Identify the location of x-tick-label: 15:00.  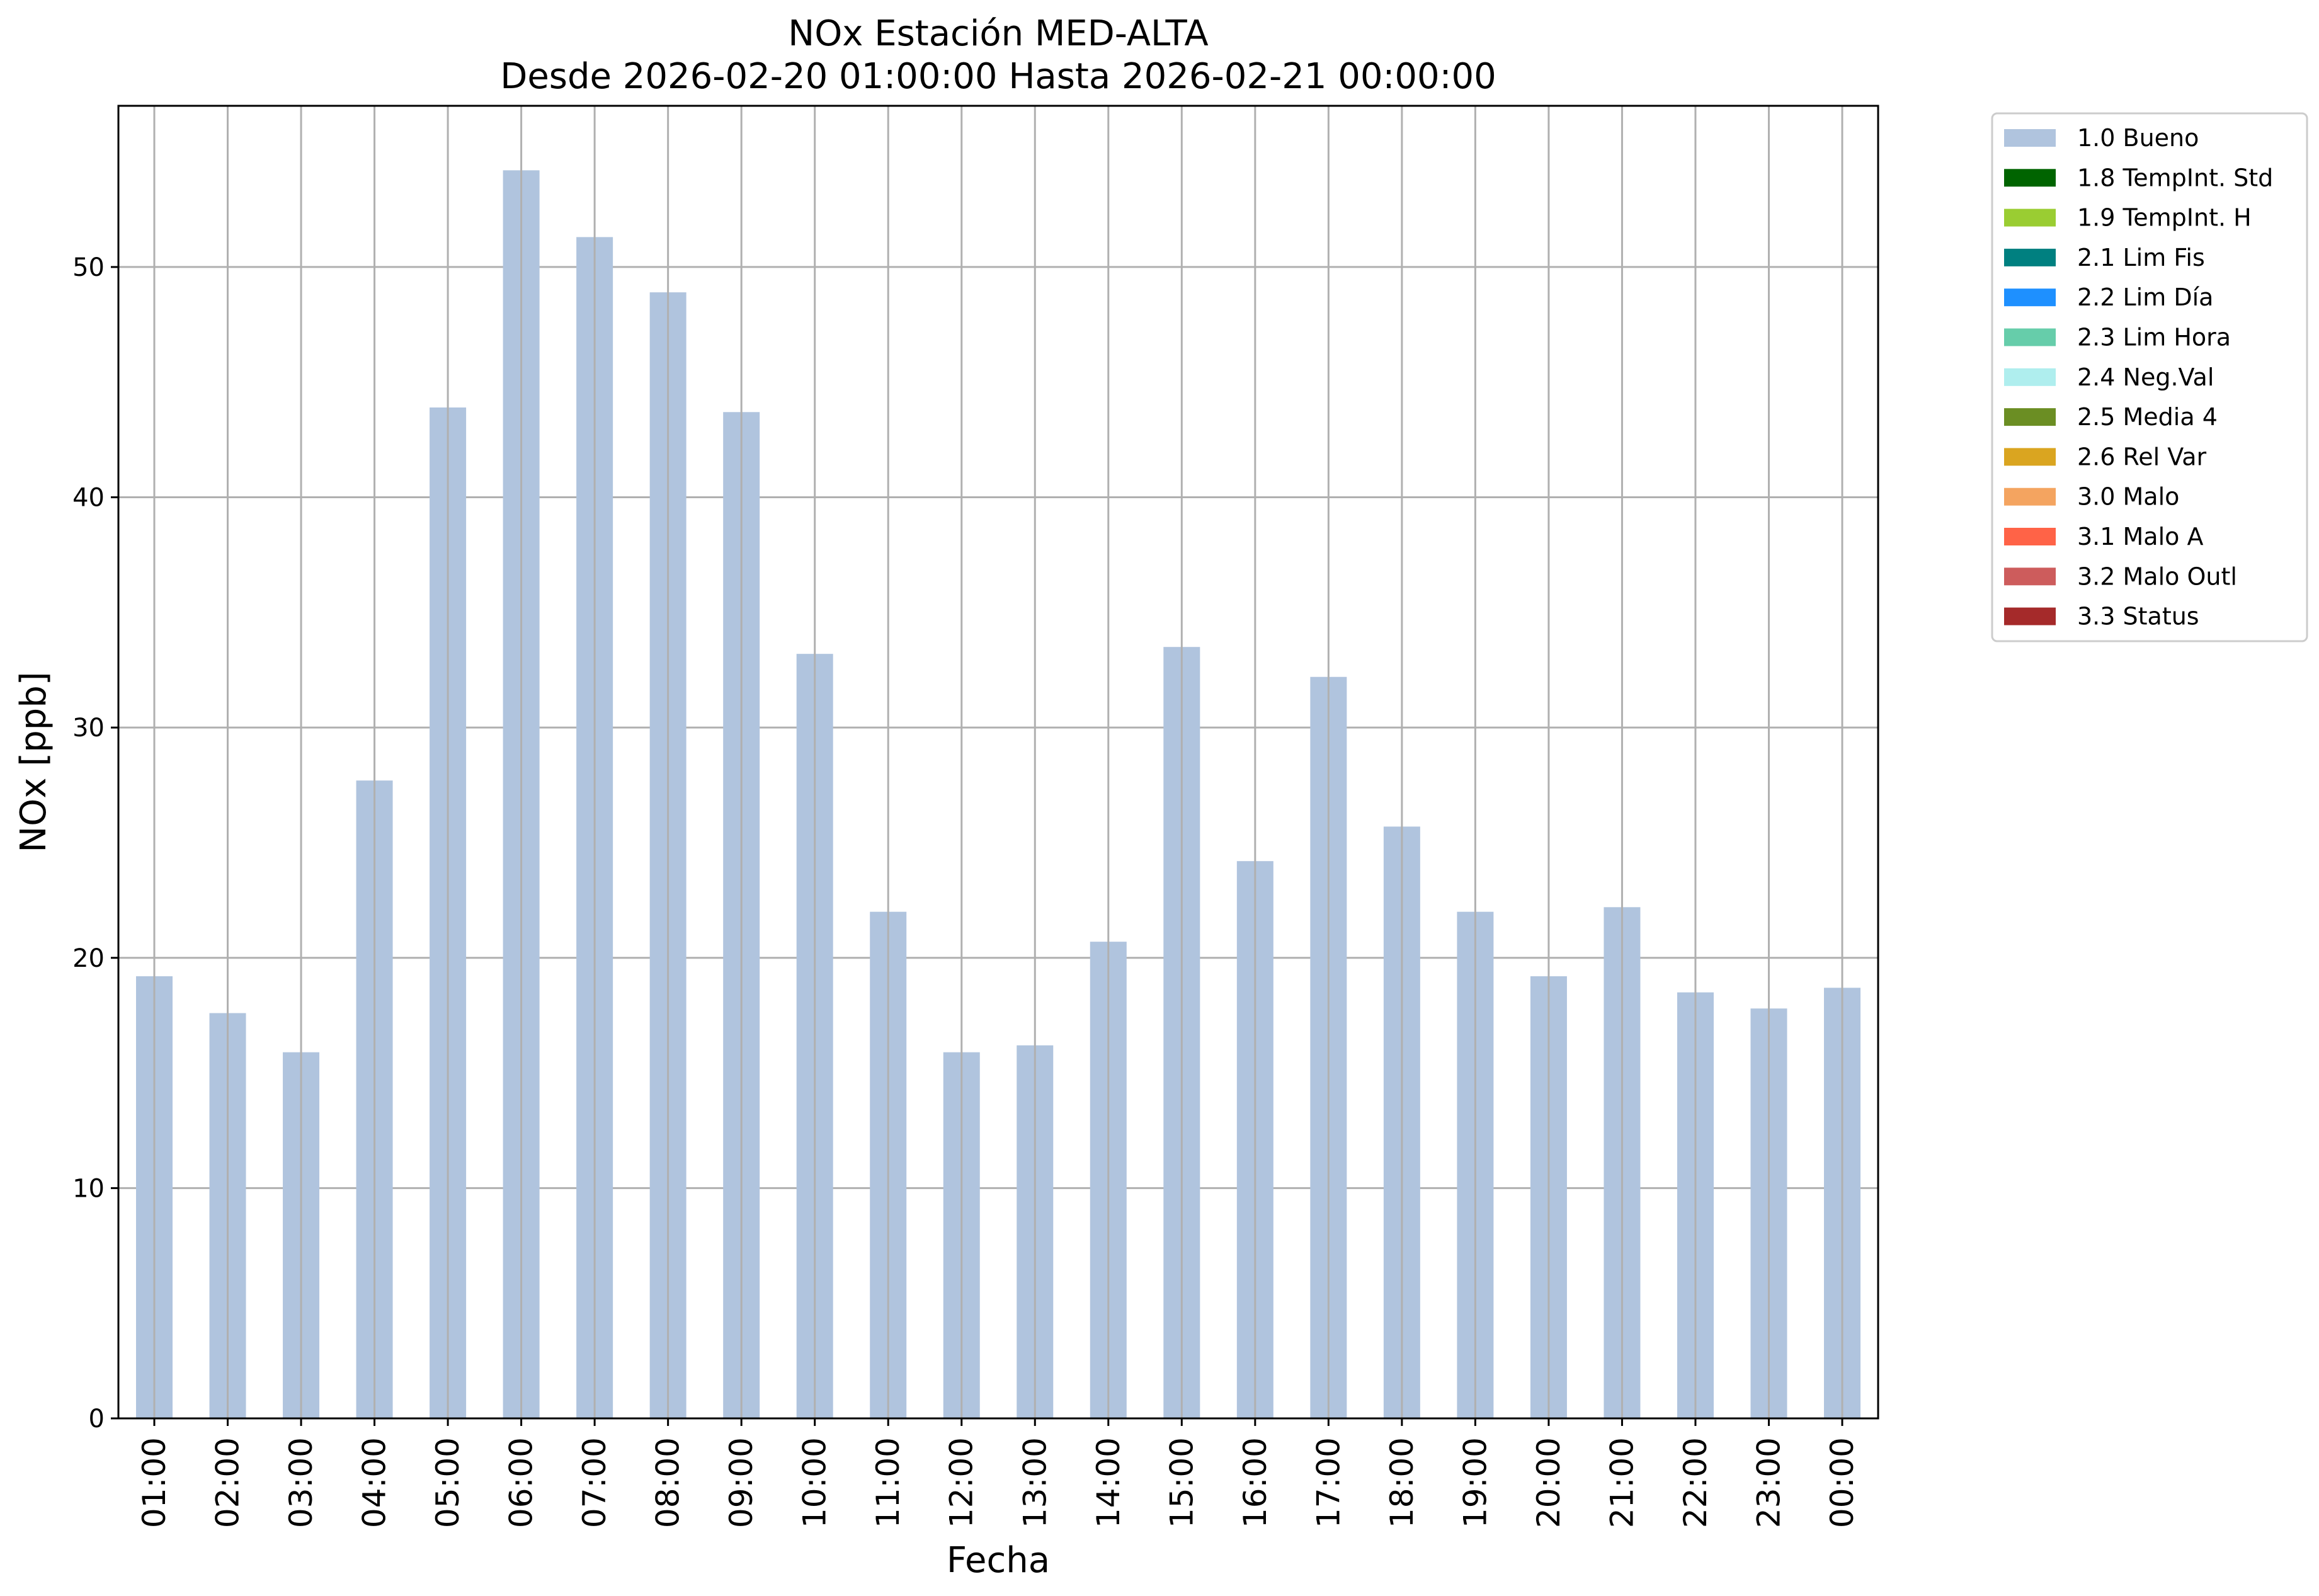
(1181, 1482).